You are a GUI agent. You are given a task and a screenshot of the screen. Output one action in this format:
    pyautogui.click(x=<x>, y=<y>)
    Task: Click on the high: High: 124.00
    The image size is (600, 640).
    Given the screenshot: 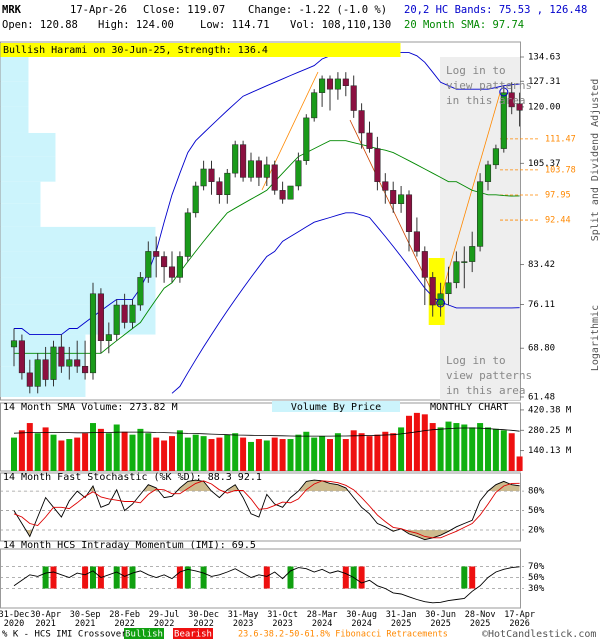 What is the action you would take?
    pyautogui.click(x=136, y=25)
    